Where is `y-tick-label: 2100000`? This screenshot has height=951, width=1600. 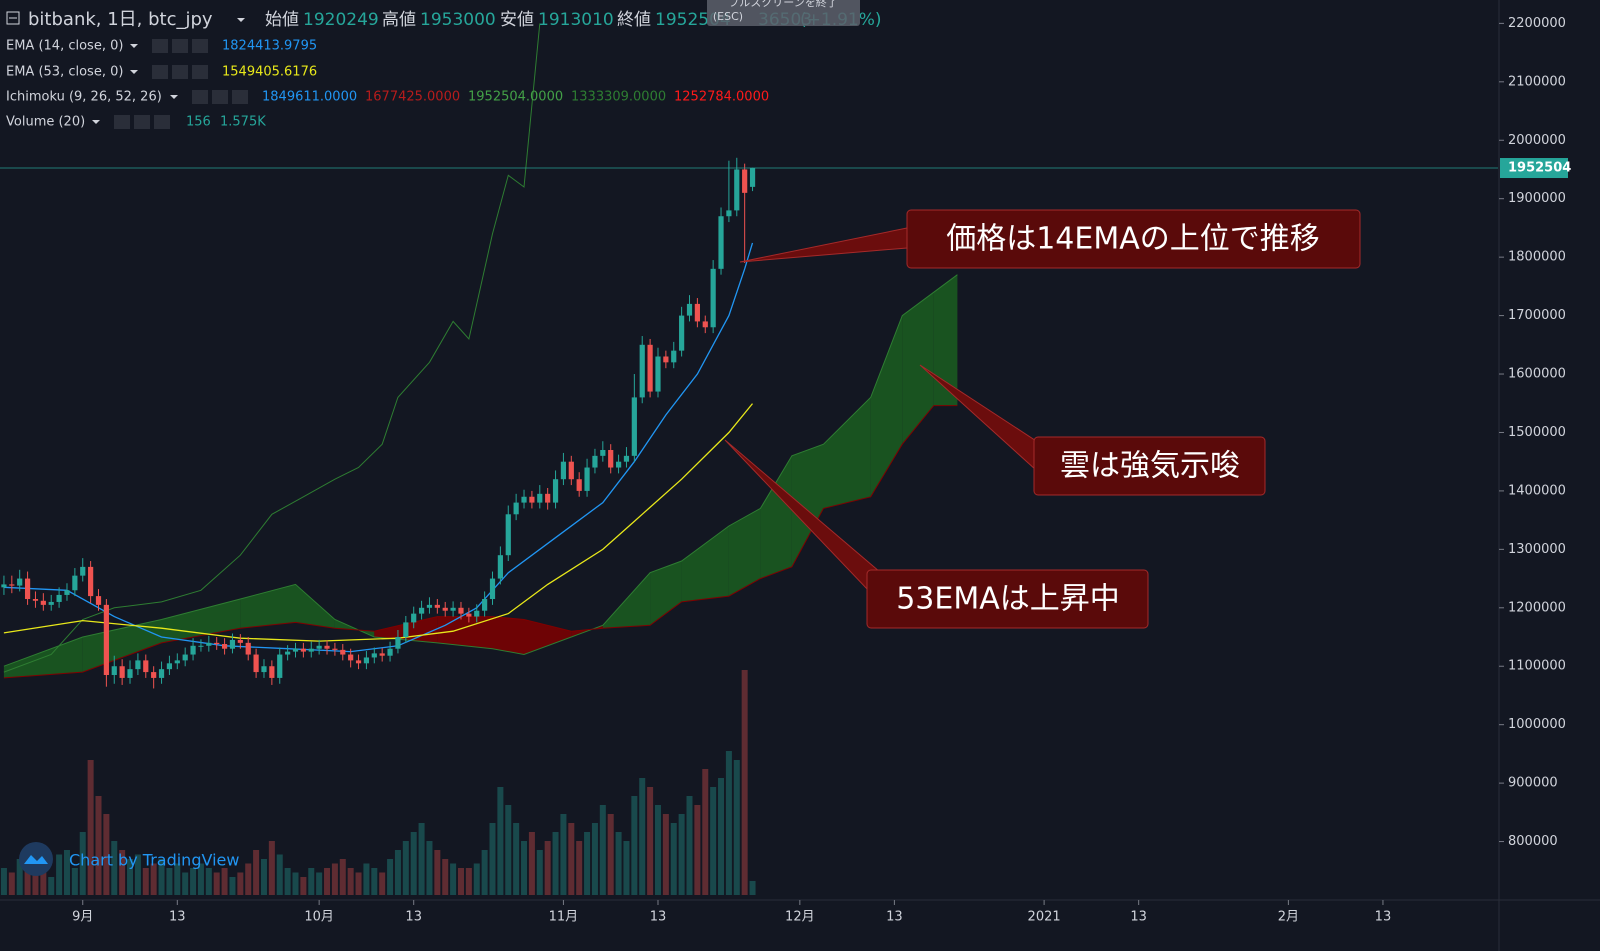 y-tick-label: 2100000 is located at coordinates (1537, 81).